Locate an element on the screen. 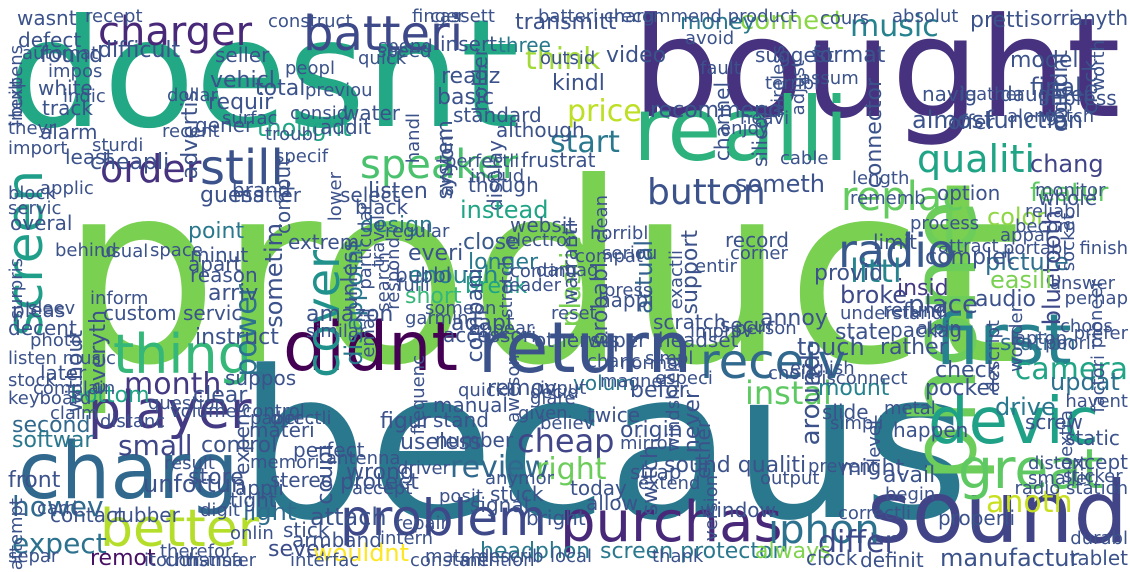 Image resolution: width=1130 pixels, height=572 pixels. word: troubl is located at coordinates (291, 134).